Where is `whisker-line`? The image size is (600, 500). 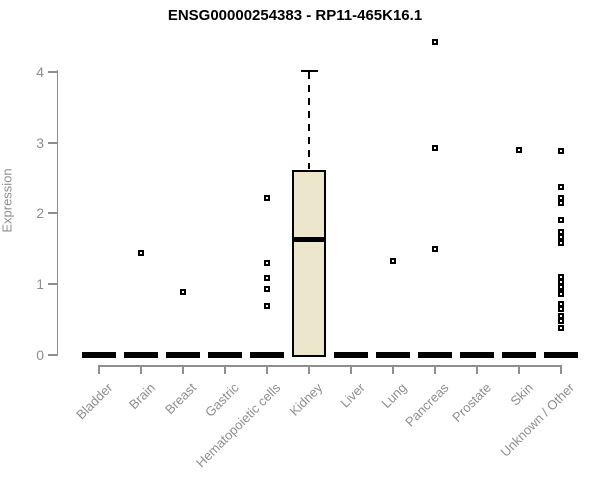 whisker-line is located at coordinates (309, 120).